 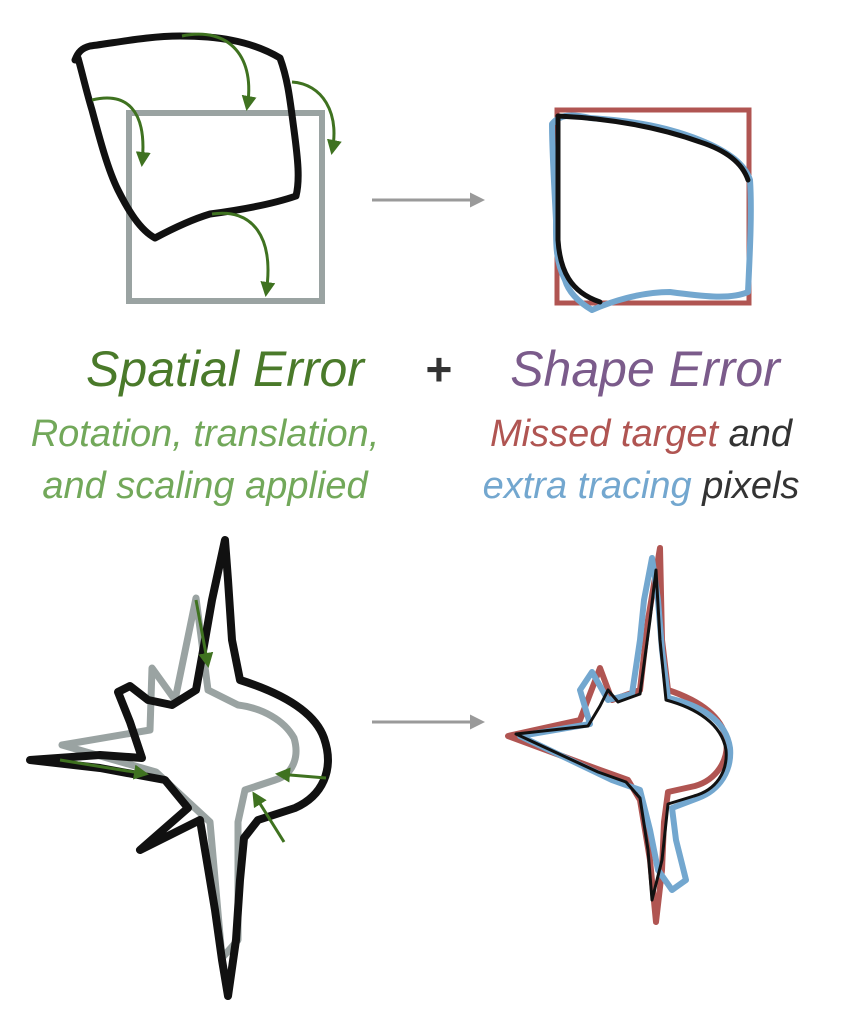 I want to click on square-spatial-panel, so click(x=206, y=168).